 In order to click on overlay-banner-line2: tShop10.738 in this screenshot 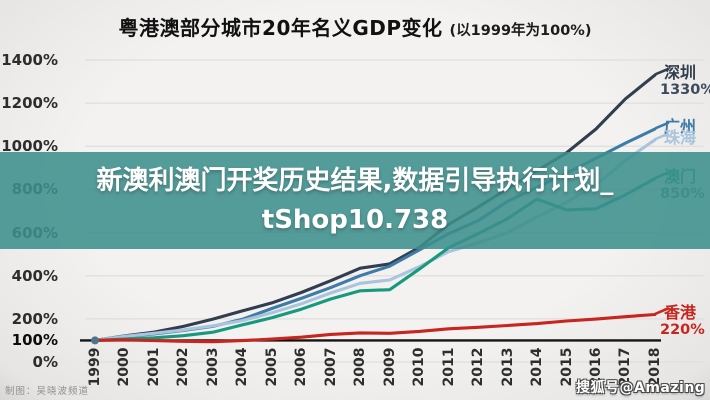, I will do `click(355, 219)`.